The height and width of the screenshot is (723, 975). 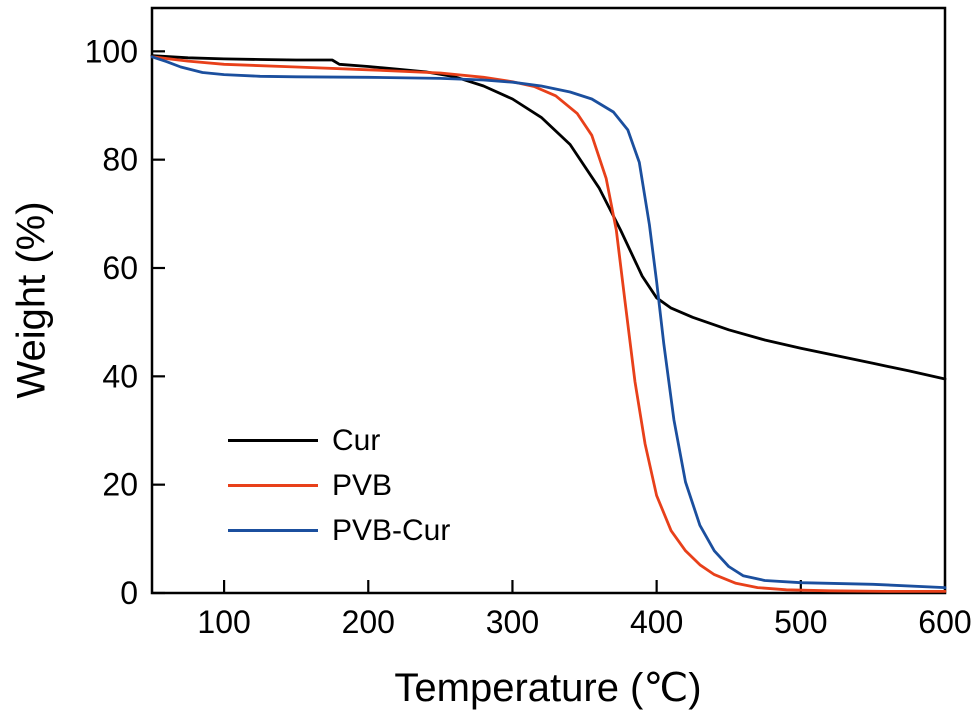 I want to click on legend-line-cur, so click(x=273, y=440).